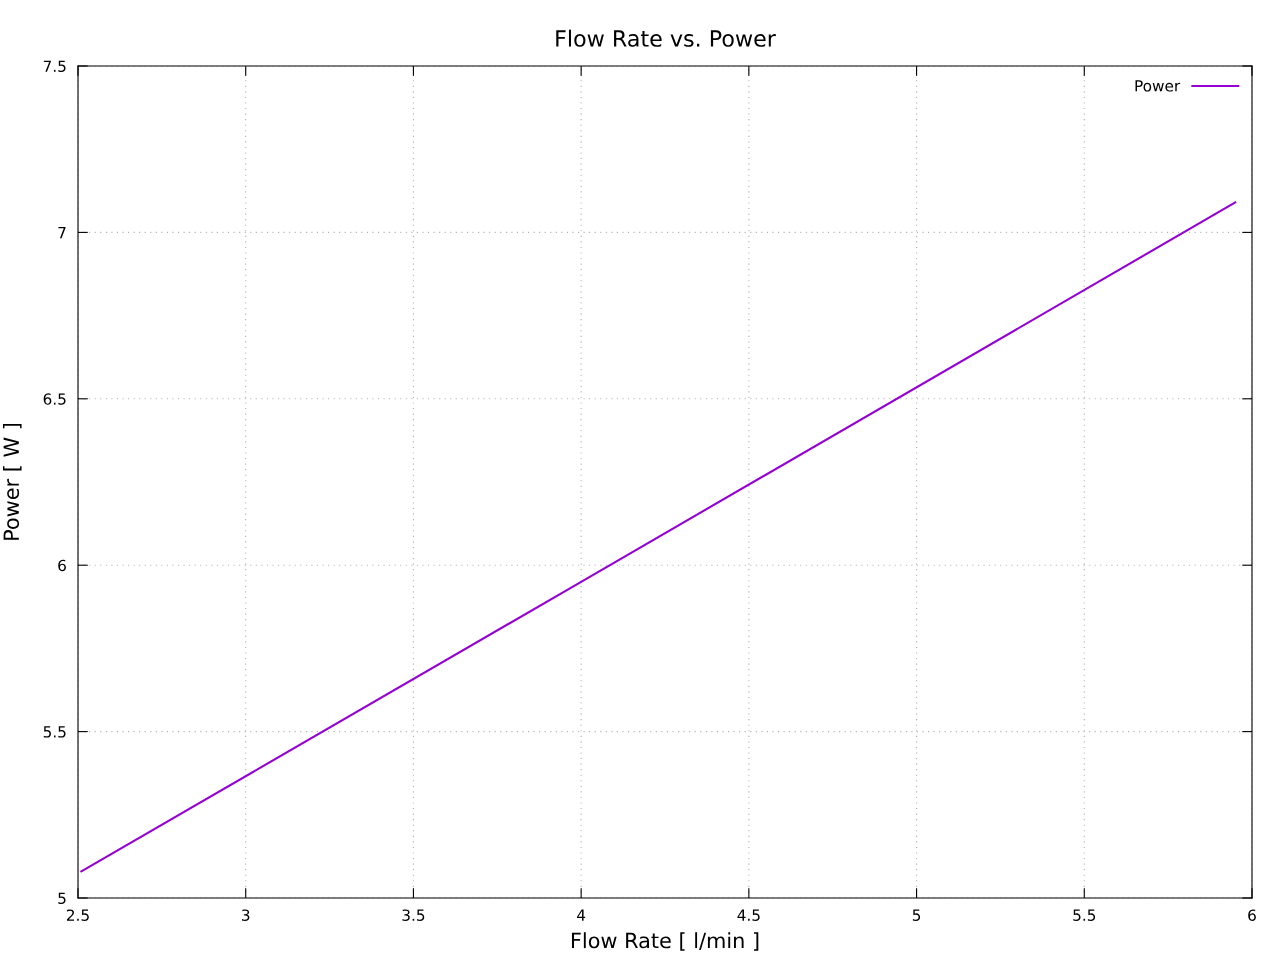  Describe the element at coordinates (246, 915) in the screenshot. I see `x-tick-label: 3` at that location.